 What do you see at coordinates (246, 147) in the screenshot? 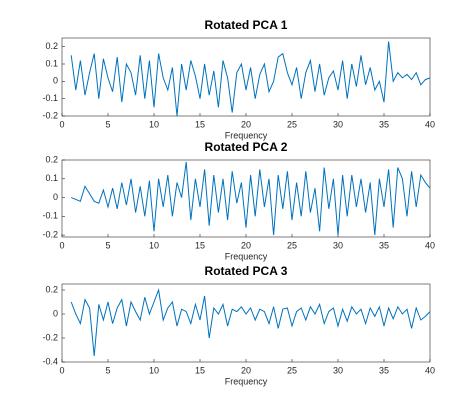
I see `chart-title: Rotated PCA 2` at bounding box center [246, 147].